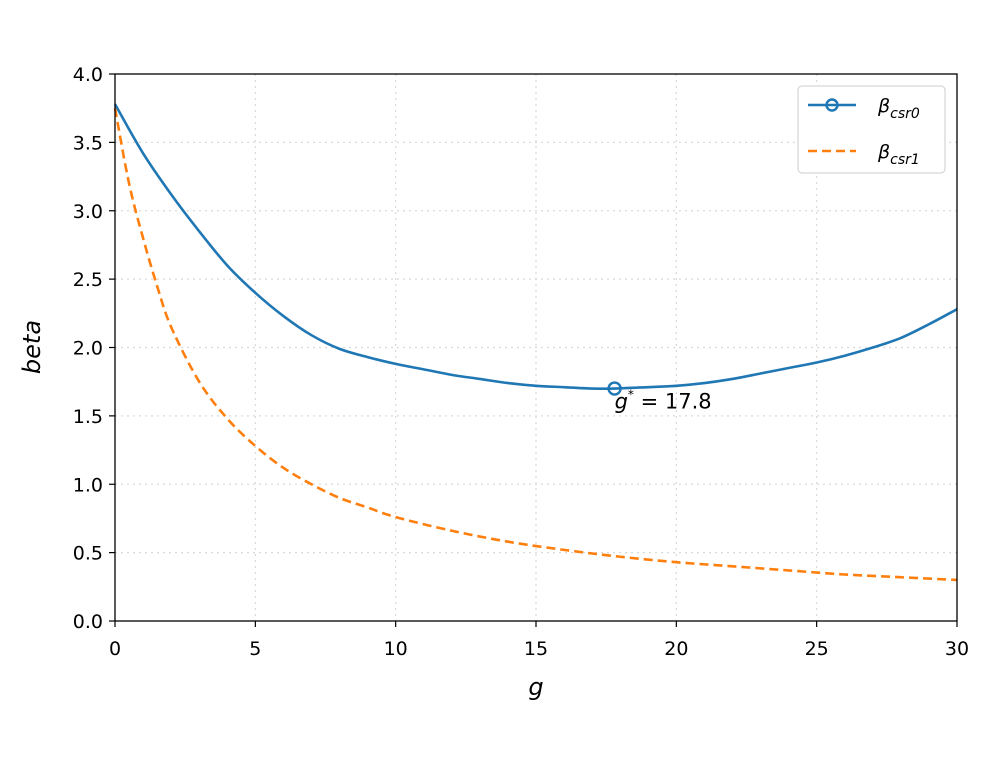  What do you see at coordinates (88, 280) in the screenshot?
I see `y-tick-label: 2.5` at bounding box center [88, 280].